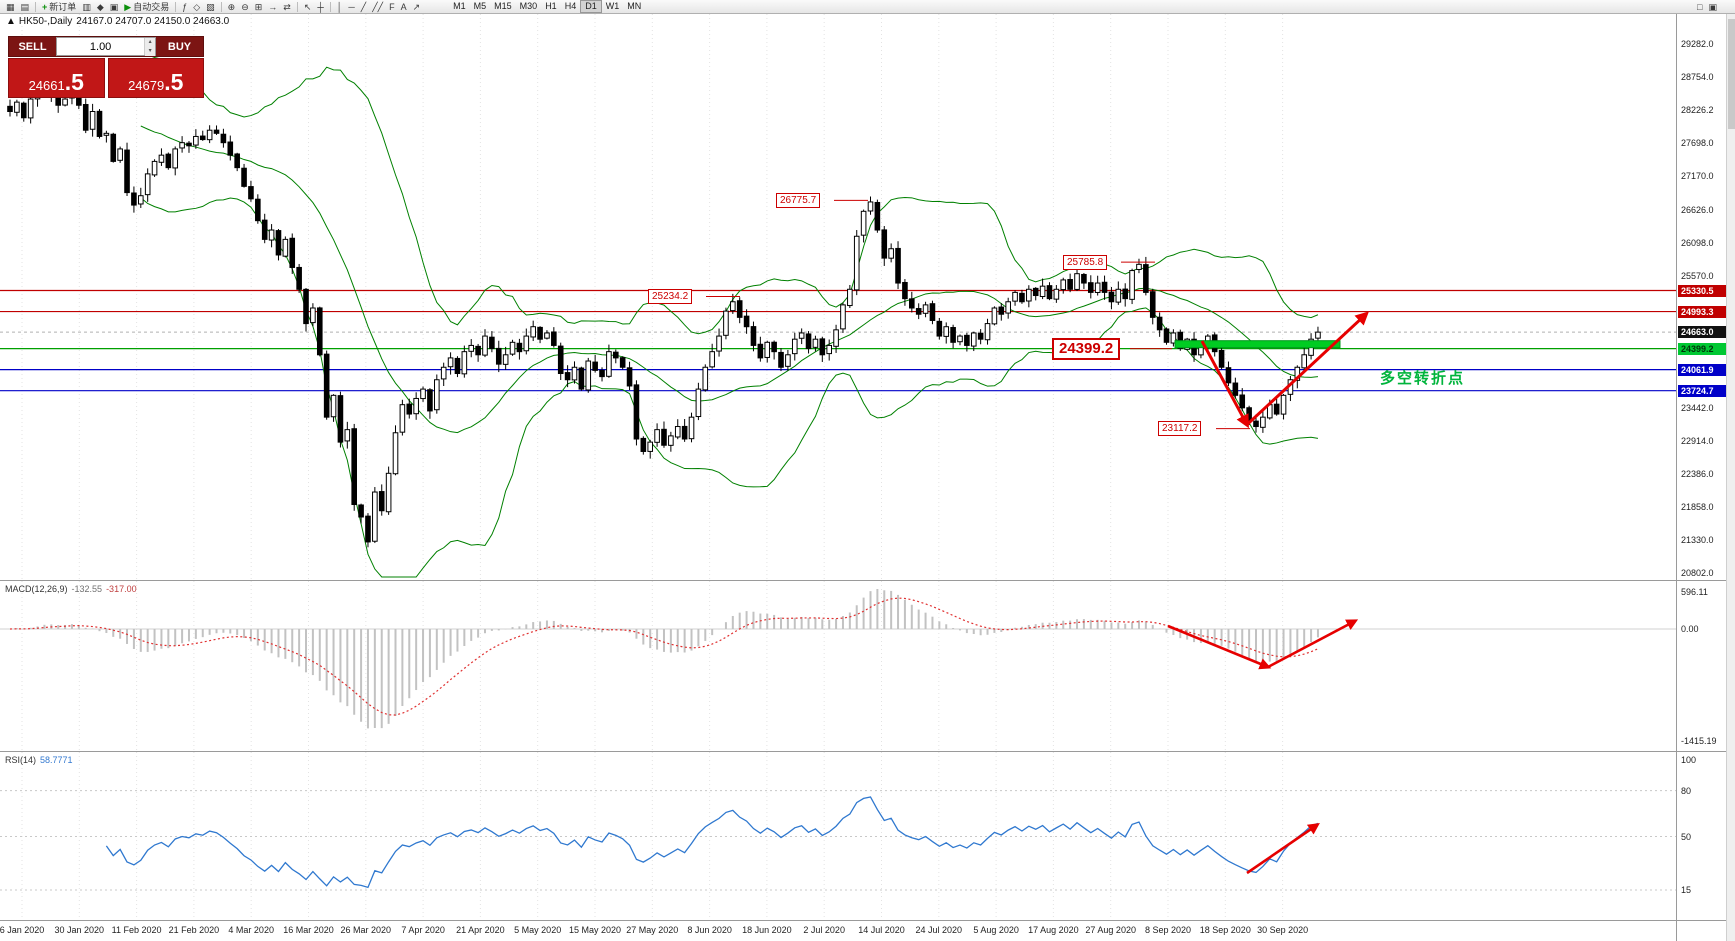  I want to click on date-label: 16 Mar 2020, so click(308, 930).